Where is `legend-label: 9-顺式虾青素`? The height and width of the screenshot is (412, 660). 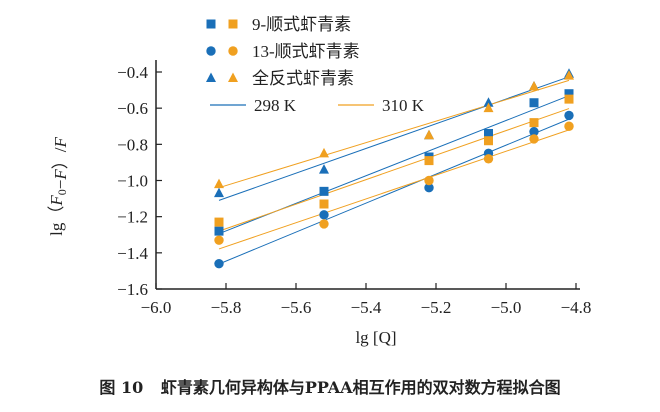 legend-label: 9-顺式虾青素 is located at coordinates (301, 24).